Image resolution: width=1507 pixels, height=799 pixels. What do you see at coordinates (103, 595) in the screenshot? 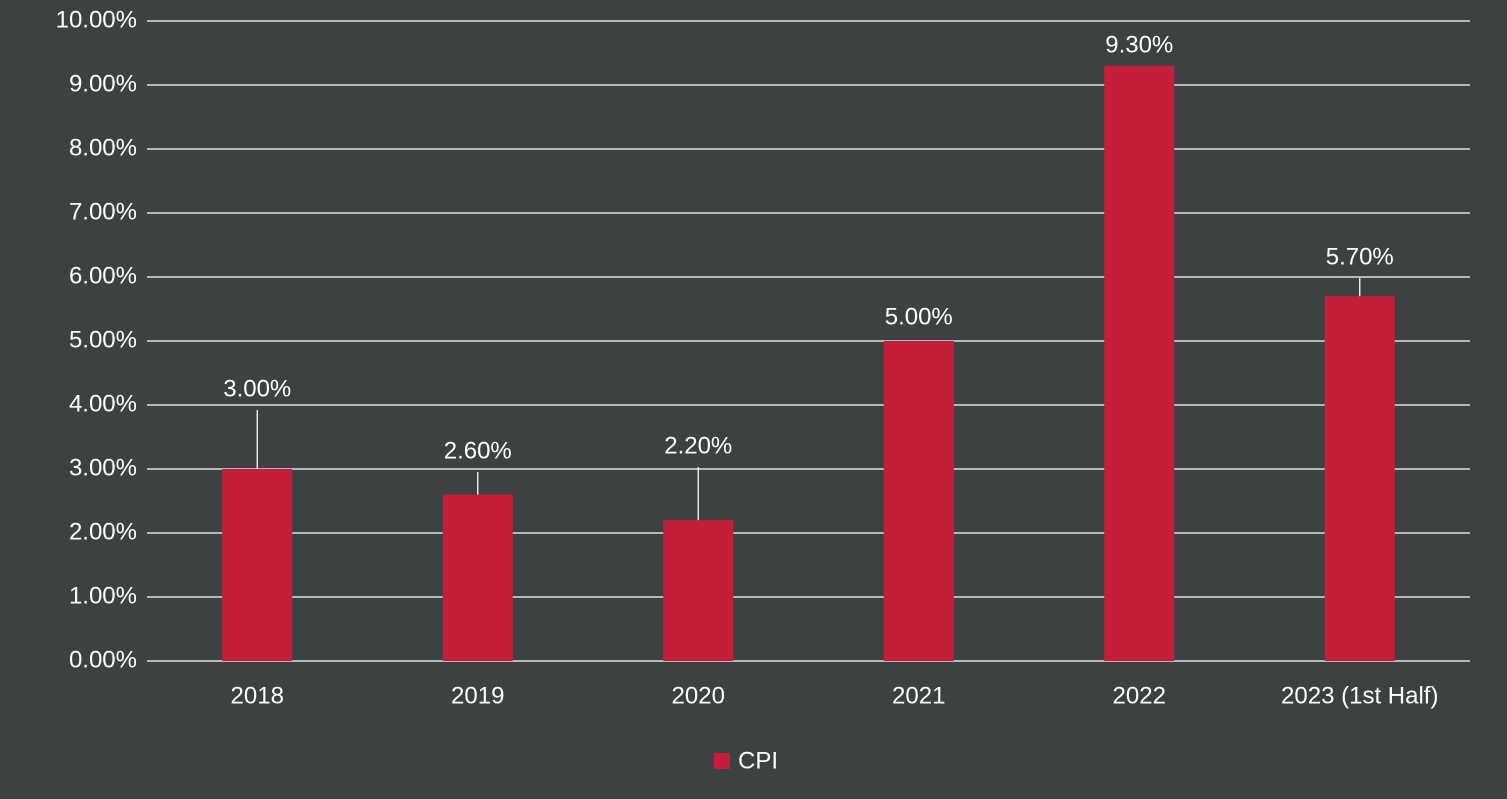
I see `y-tick-label: 1.00%` at bounding box center [103, 595].